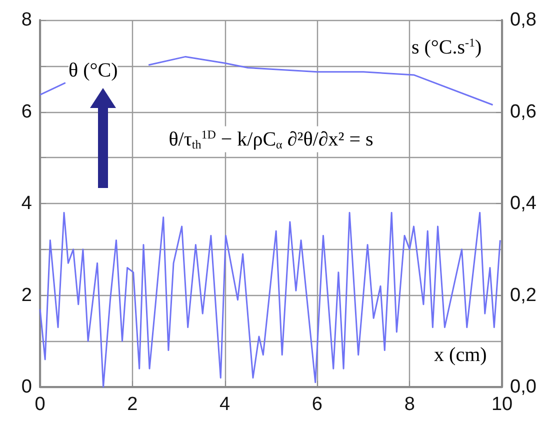 This screenshot has height=427, width=560. Describe the element at coordinates (523, 295) in the screenshot. I see `y2-tick-label: 0,2` at that location.